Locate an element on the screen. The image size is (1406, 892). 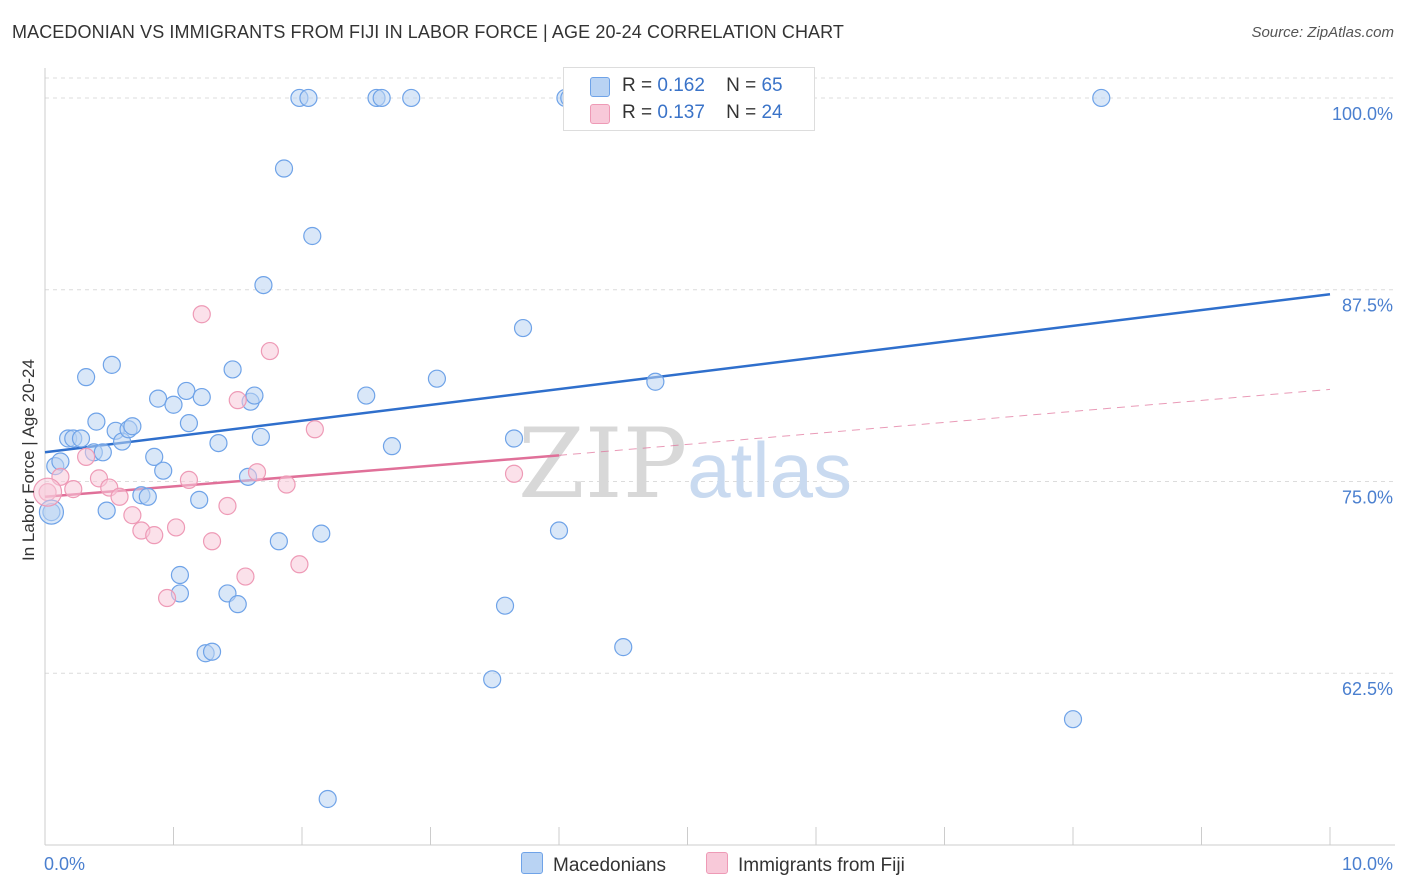
legend-r-value: 0.162 is located at coordinates (681, 85).